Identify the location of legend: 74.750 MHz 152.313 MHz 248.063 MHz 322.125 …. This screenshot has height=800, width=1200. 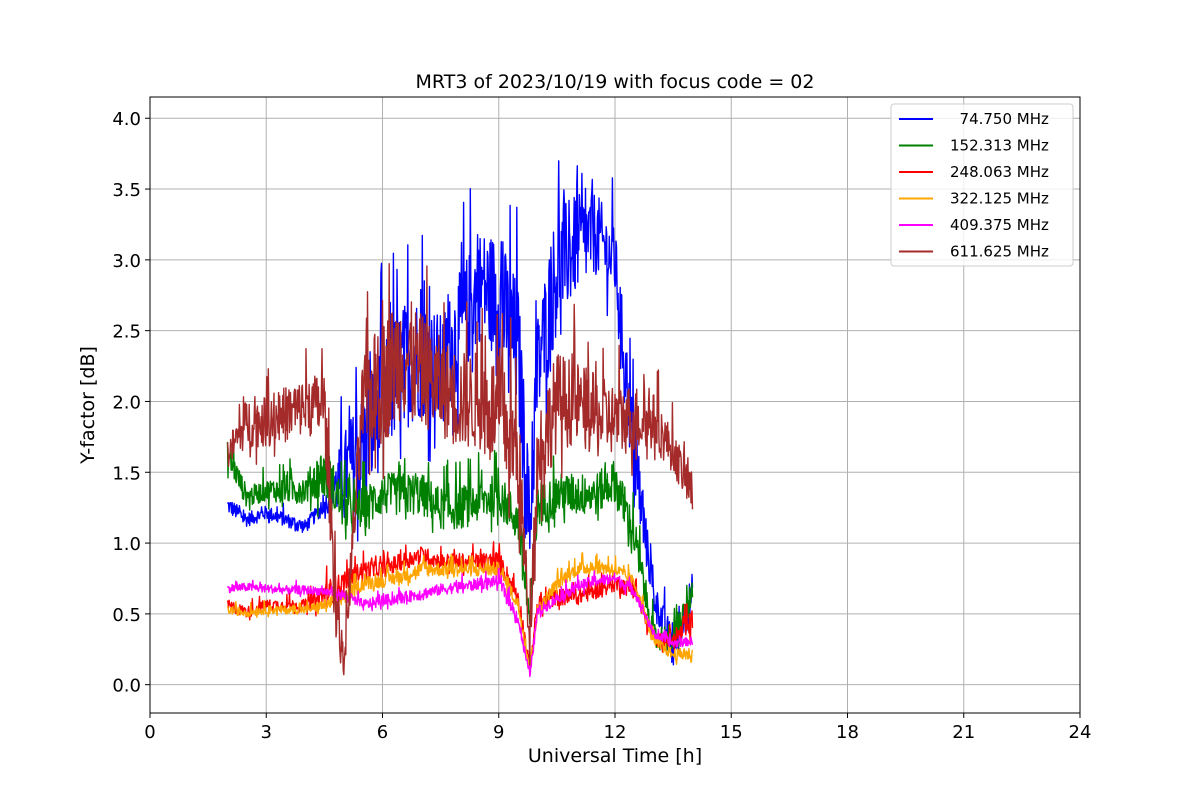
(982, 185).